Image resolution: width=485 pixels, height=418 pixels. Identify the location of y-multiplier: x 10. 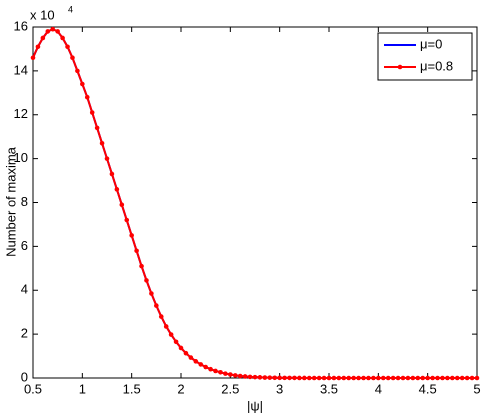
(42, 14).